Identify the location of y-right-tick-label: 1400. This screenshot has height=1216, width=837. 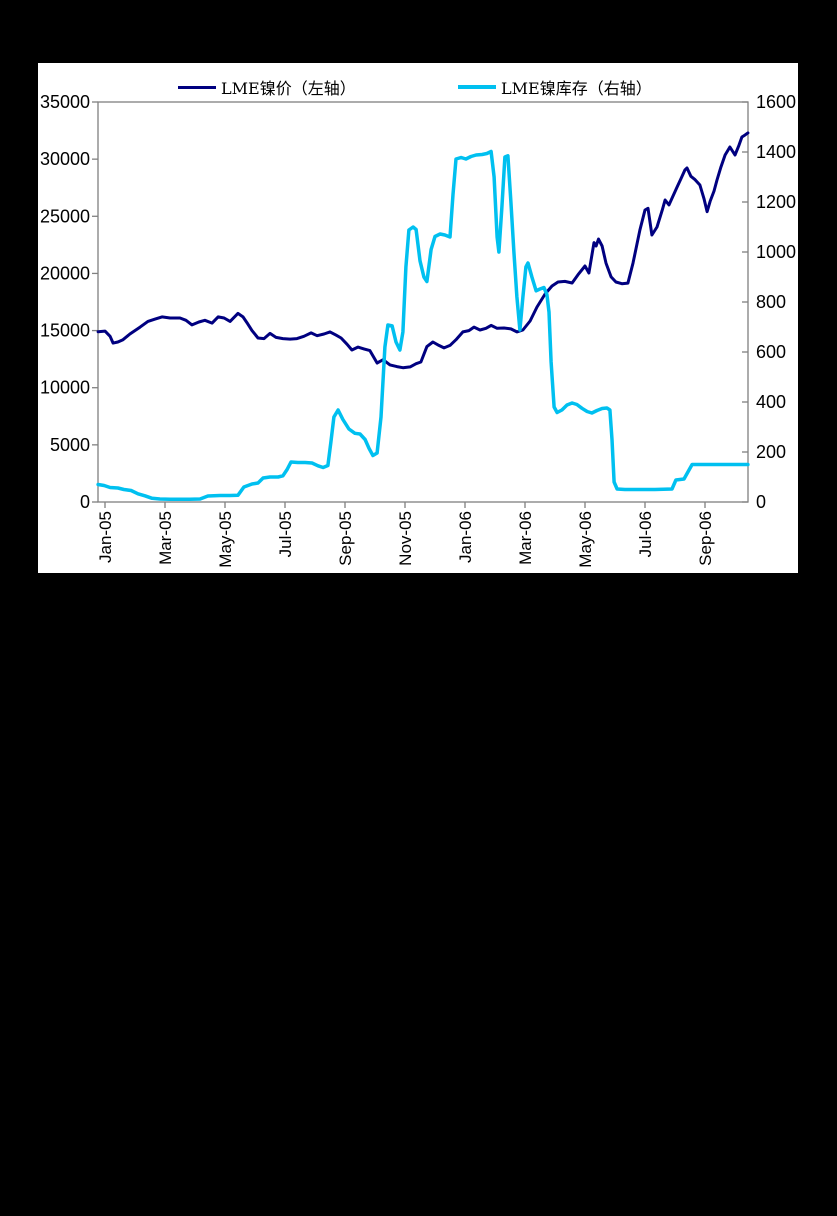
(776, 152).